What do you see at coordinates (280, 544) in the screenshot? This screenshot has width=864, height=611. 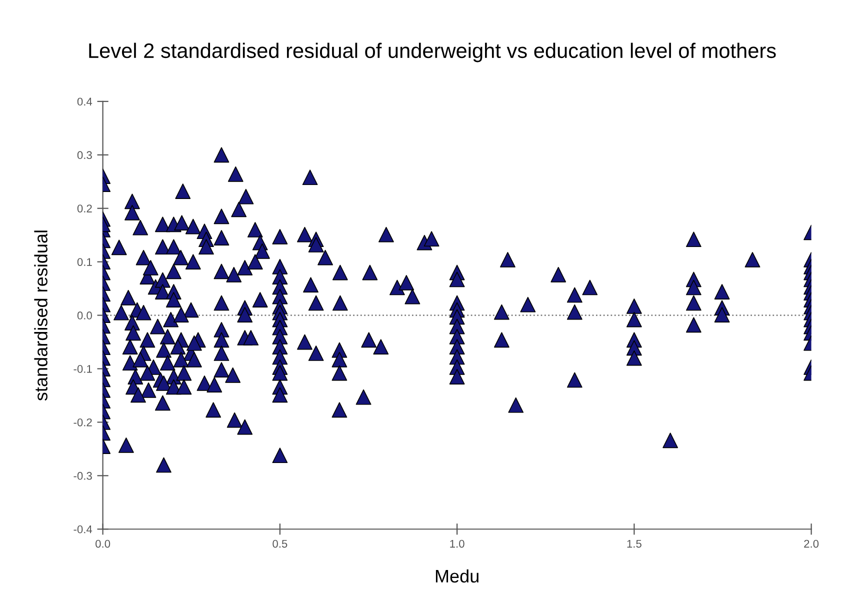 I see `x-tick-label: 0.5` at bounding box center [280, 544].